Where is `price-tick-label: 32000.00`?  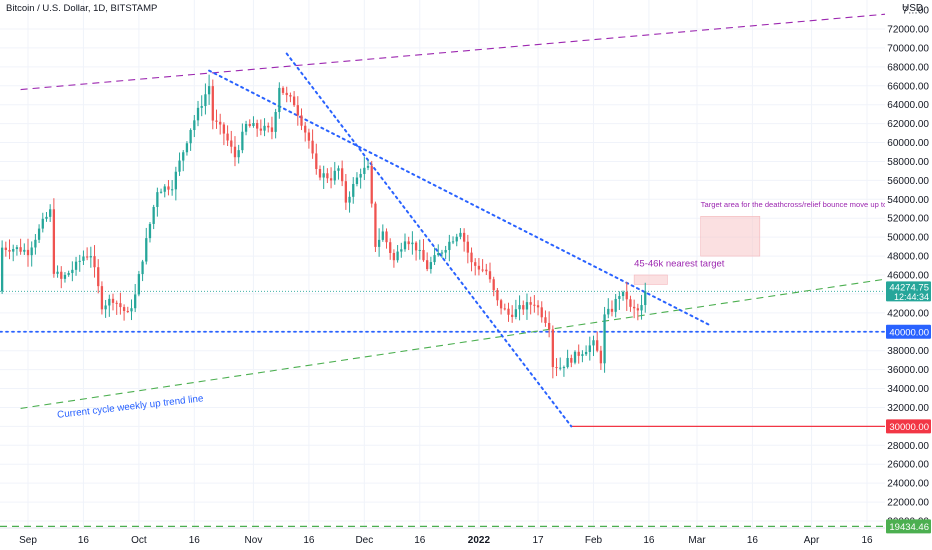
price-tick-label: 32000.00 is located at coordinates (908, 408).